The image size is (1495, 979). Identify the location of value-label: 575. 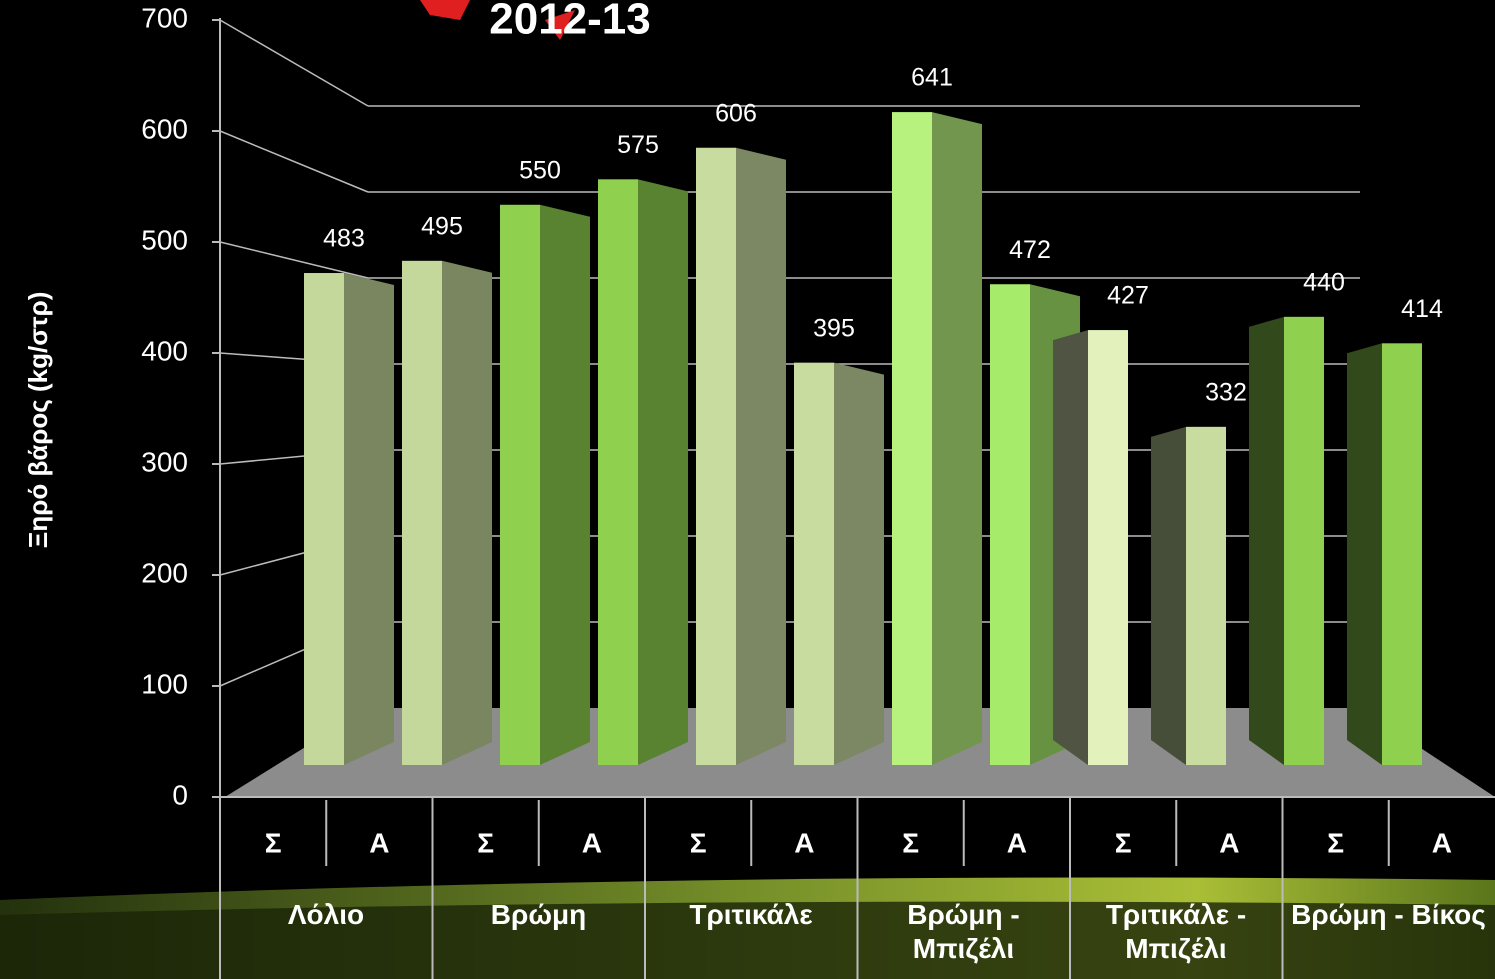
(638, 145).